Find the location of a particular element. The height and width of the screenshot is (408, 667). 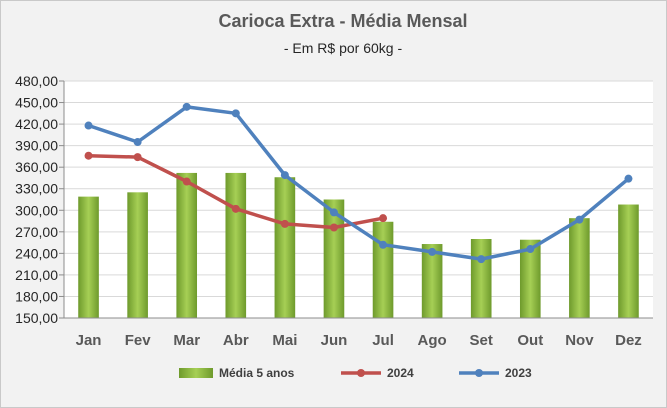

y-tick-label: 150,00 is located at coordinates (36, 318).